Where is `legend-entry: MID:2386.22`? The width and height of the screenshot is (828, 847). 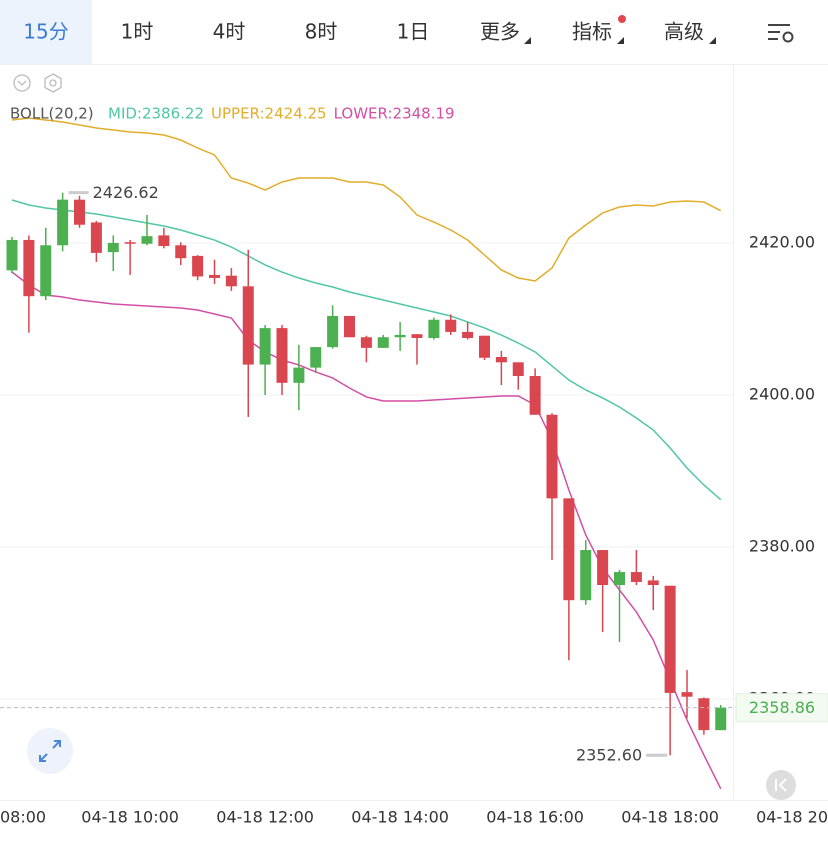
legend-entry: MID:2386.22 is located at coordinates (156, 114).